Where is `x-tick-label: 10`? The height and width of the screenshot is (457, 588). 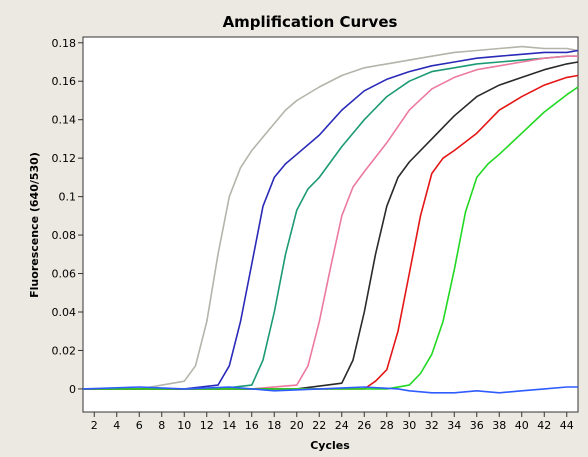 x-tick-label: 10 is located at coordinates (184, 425).